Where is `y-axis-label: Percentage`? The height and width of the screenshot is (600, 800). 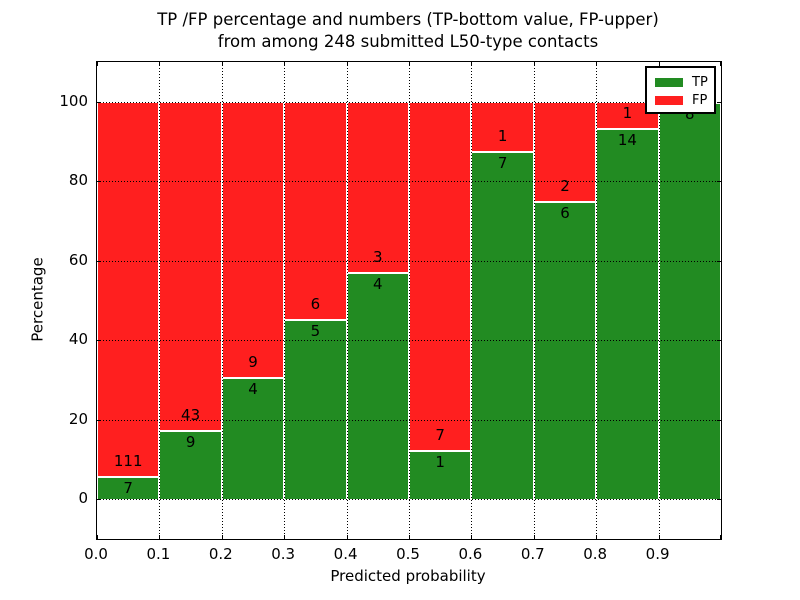 y-axis-label: Percentage is located at coordinates (37, 299).